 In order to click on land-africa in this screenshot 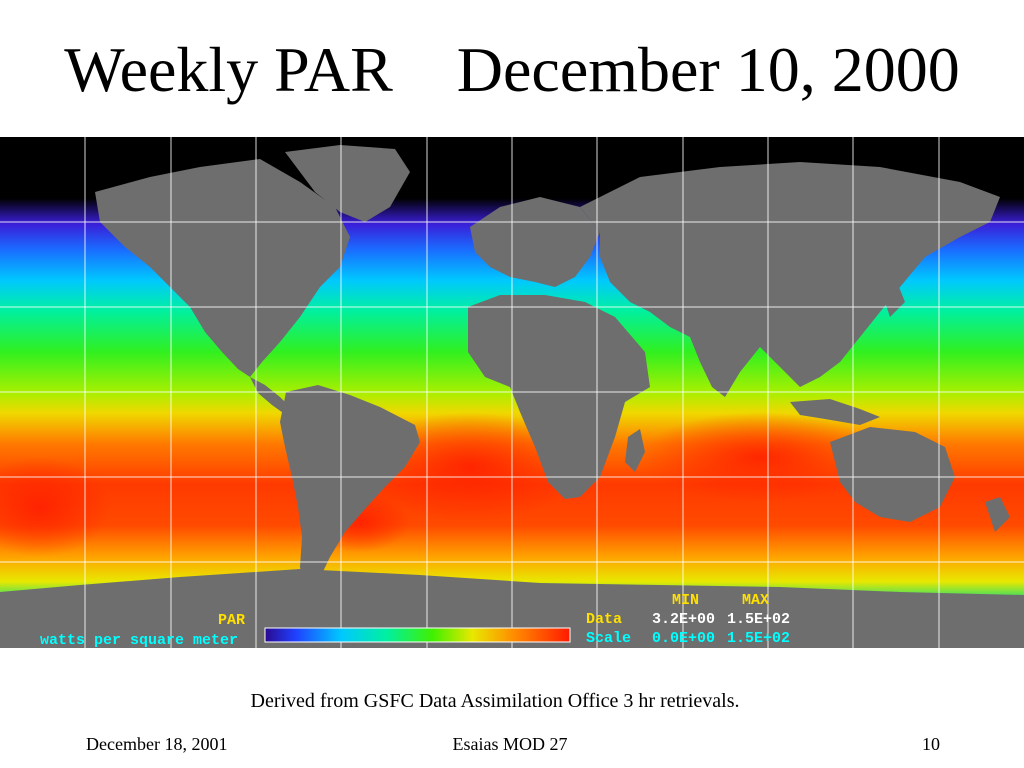, I will do `click(559, 397)`.